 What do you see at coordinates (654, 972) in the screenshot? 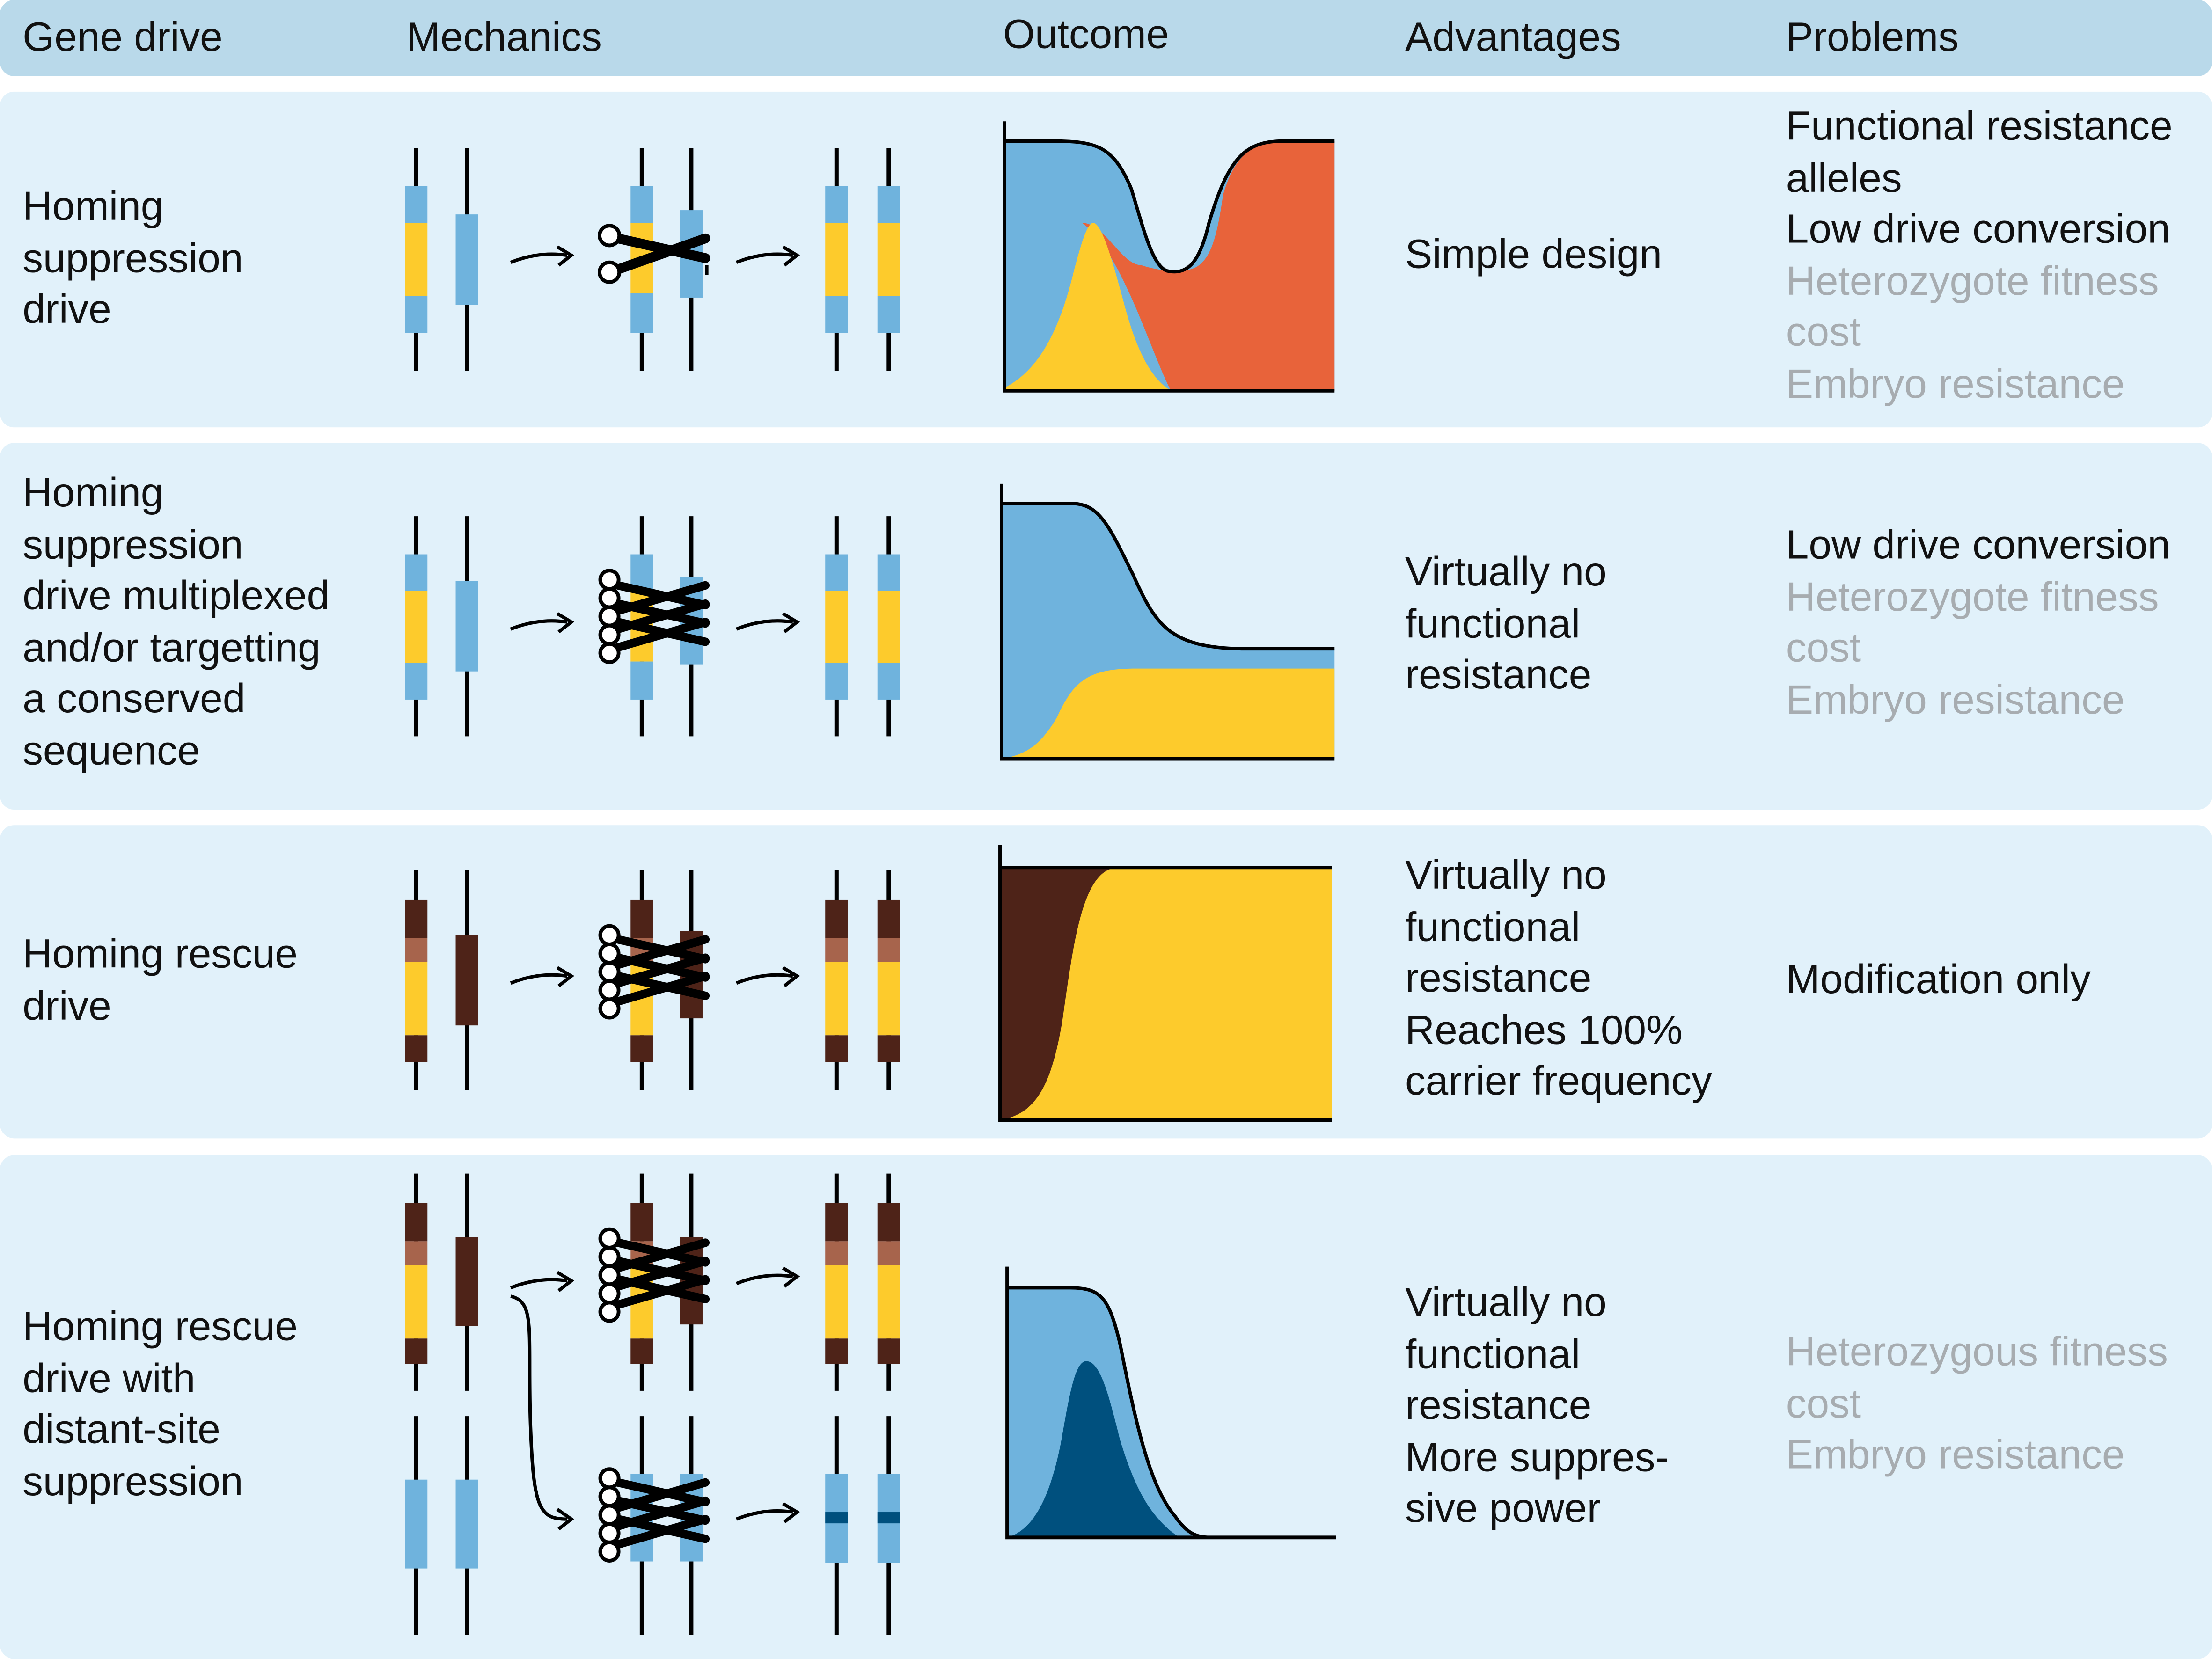
I see `row-3-multiplexed-scissors-icon` at bounding box center [654, 972].